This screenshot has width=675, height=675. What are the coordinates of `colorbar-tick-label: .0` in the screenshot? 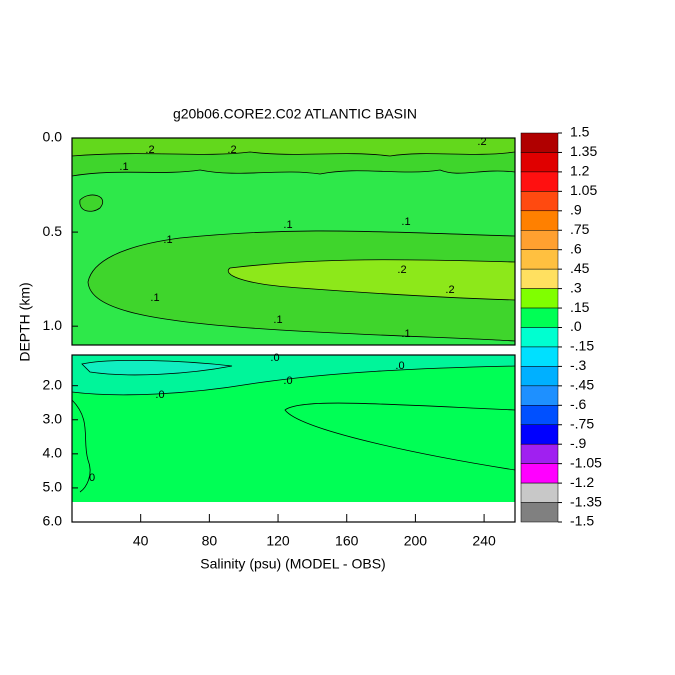 It's located at (576, 326).